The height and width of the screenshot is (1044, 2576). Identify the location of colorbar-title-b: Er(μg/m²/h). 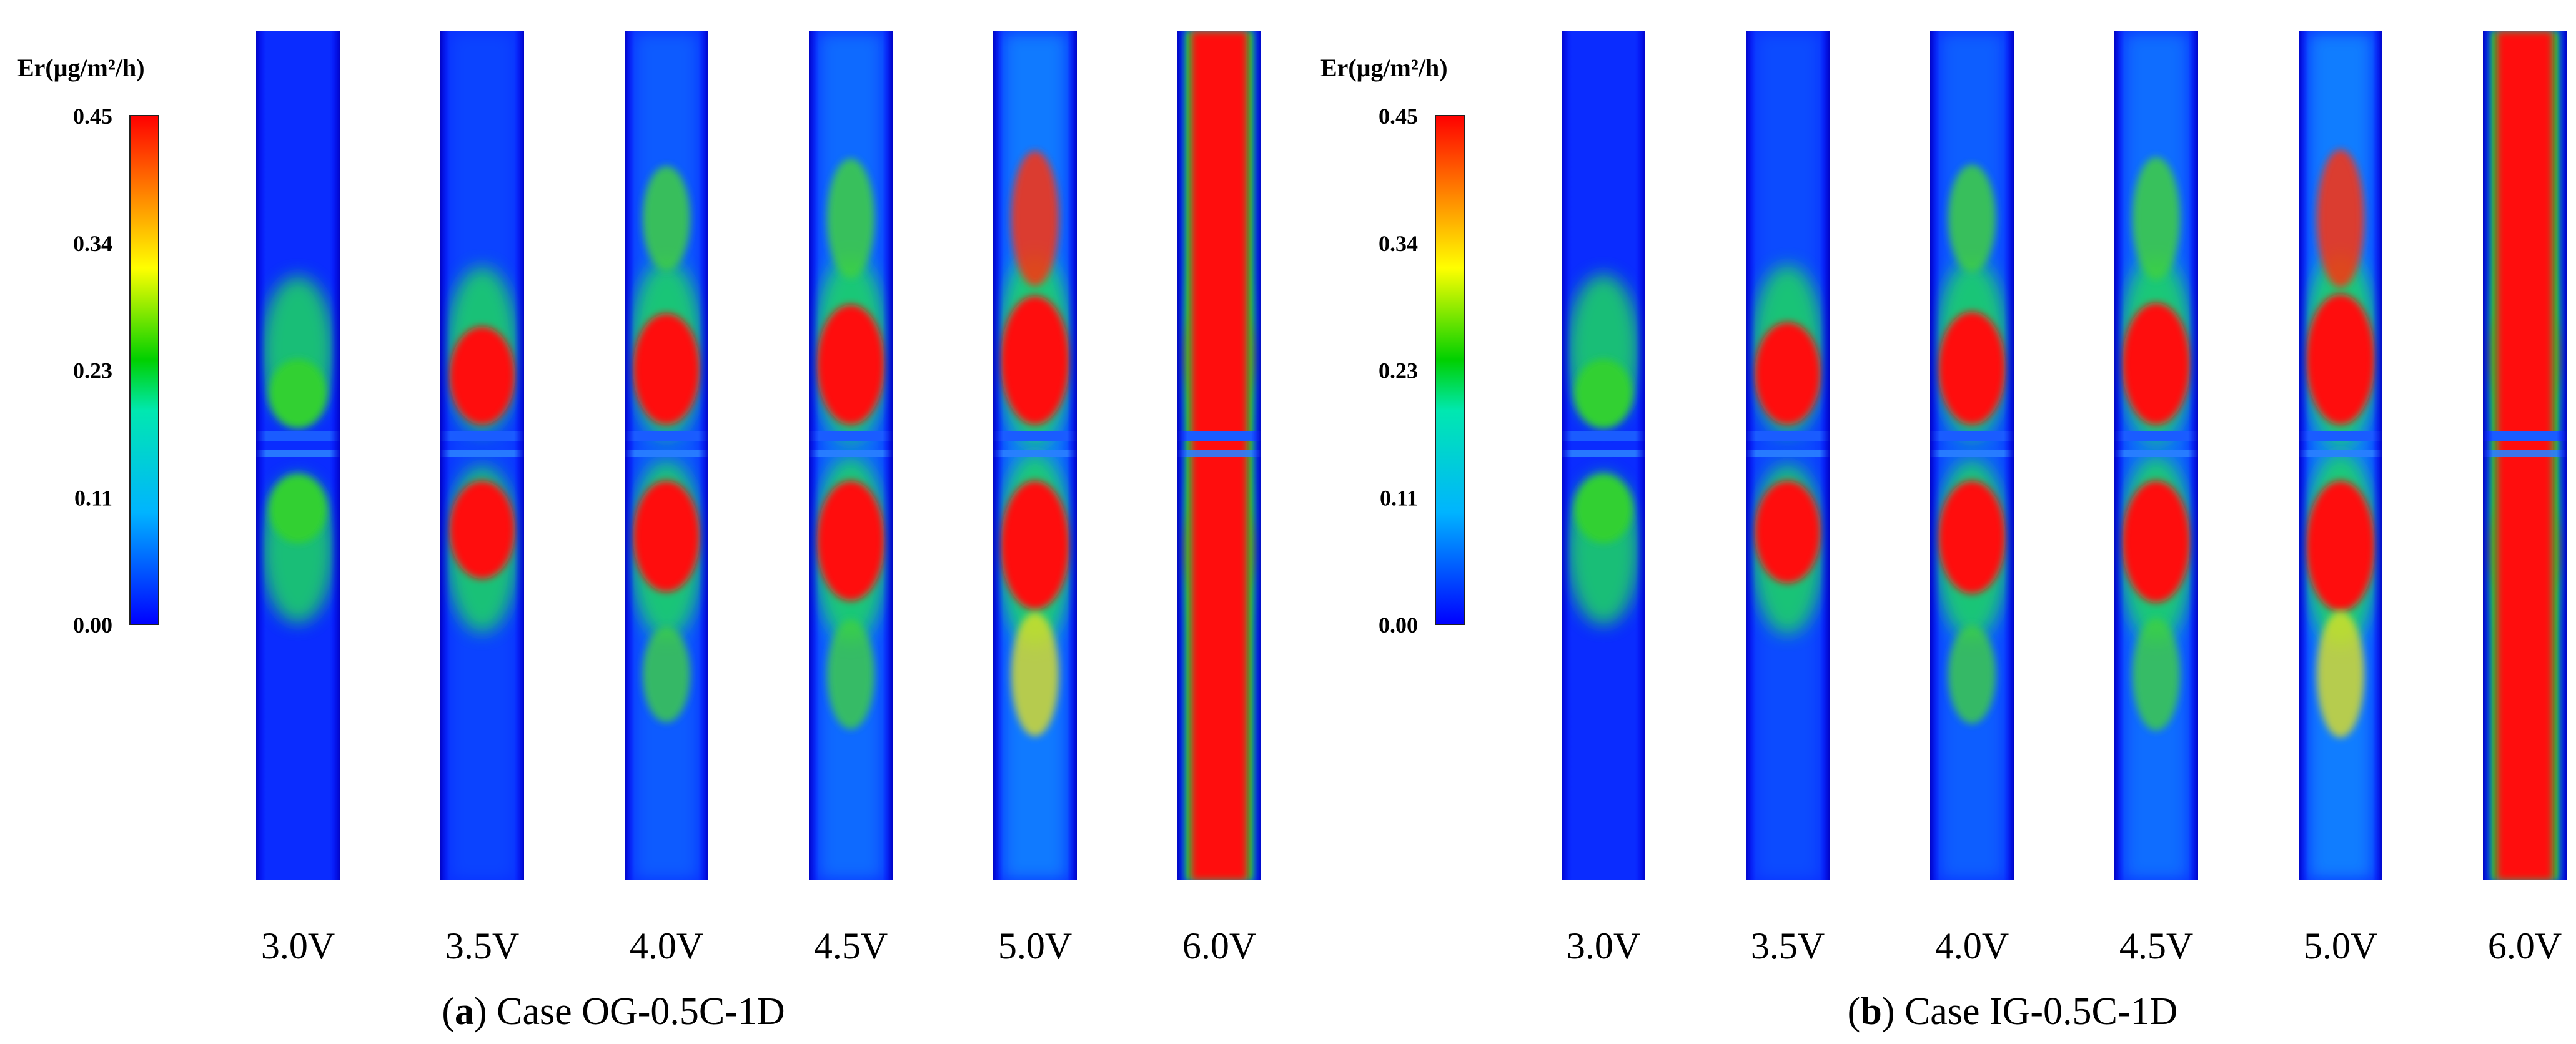
(1384, 68).